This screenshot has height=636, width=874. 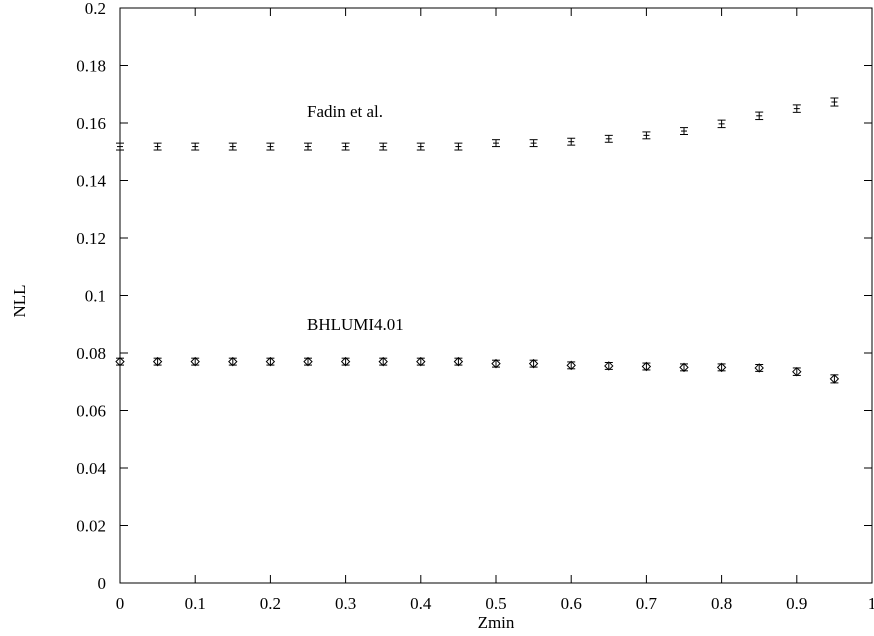 I want to click on x-tick-label: 0.9, so click(x=796, y=603).